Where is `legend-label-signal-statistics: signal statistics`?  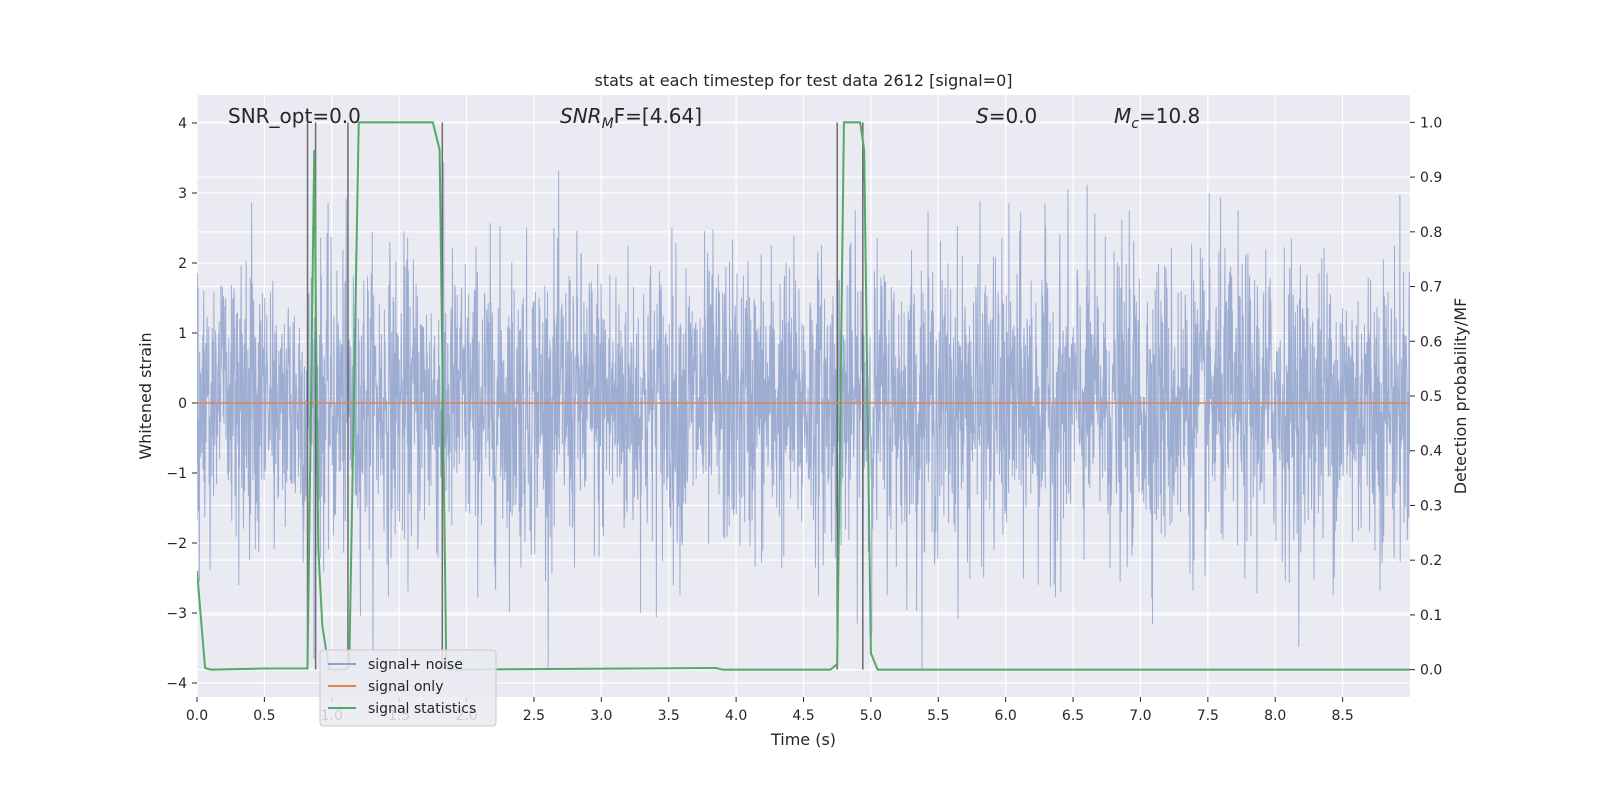
legend-label-signal-statistics: signal statistics is located at coordinates (422, 709).